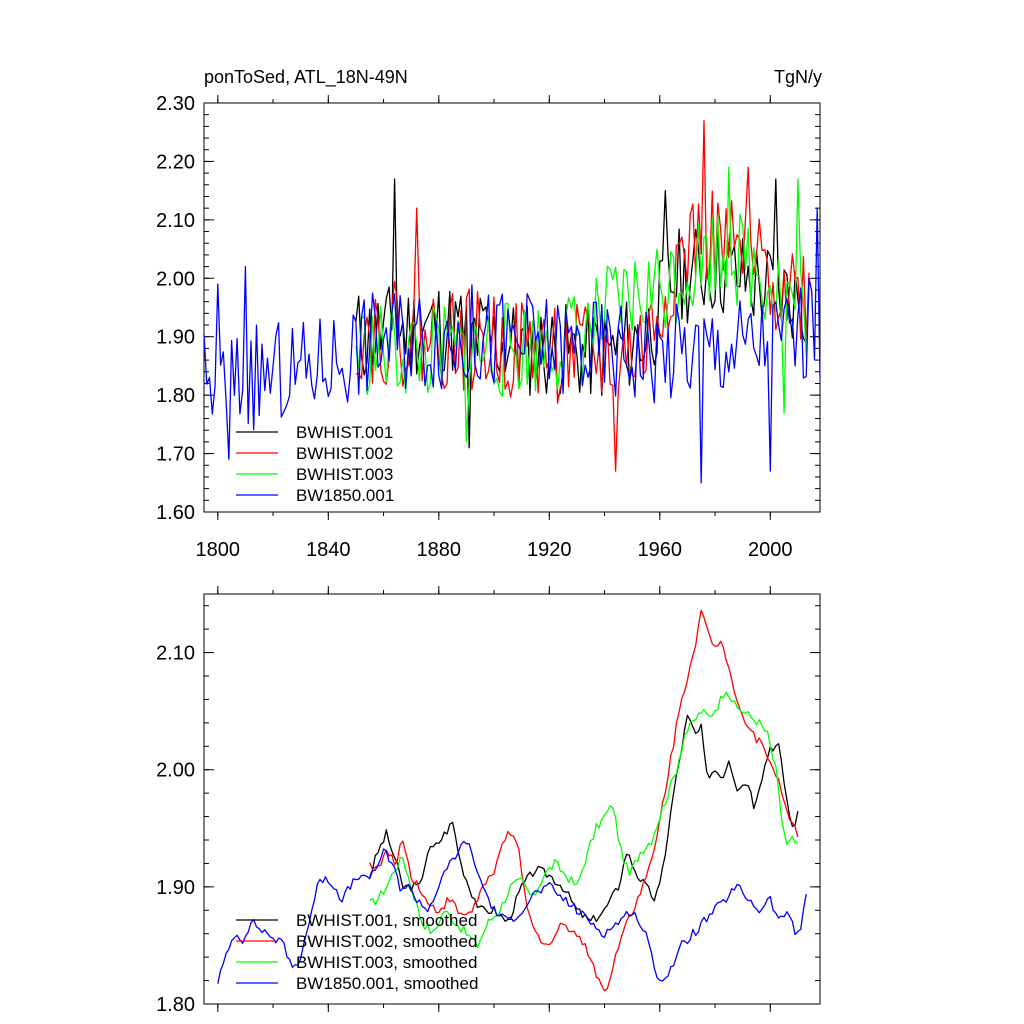 The height and width of the screenshot is (1024, 1024). What do you see at coordinates (439, 550) in the screenshot?
I see `x-tick-label: 1880` at bounding box center [439, 550].